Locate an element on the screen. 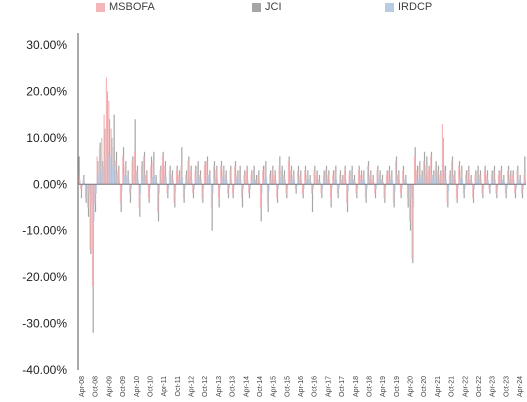 This screenshot has width=527, height=402. x-tick-label: Apr-15 is located at coordinates (274, 386).